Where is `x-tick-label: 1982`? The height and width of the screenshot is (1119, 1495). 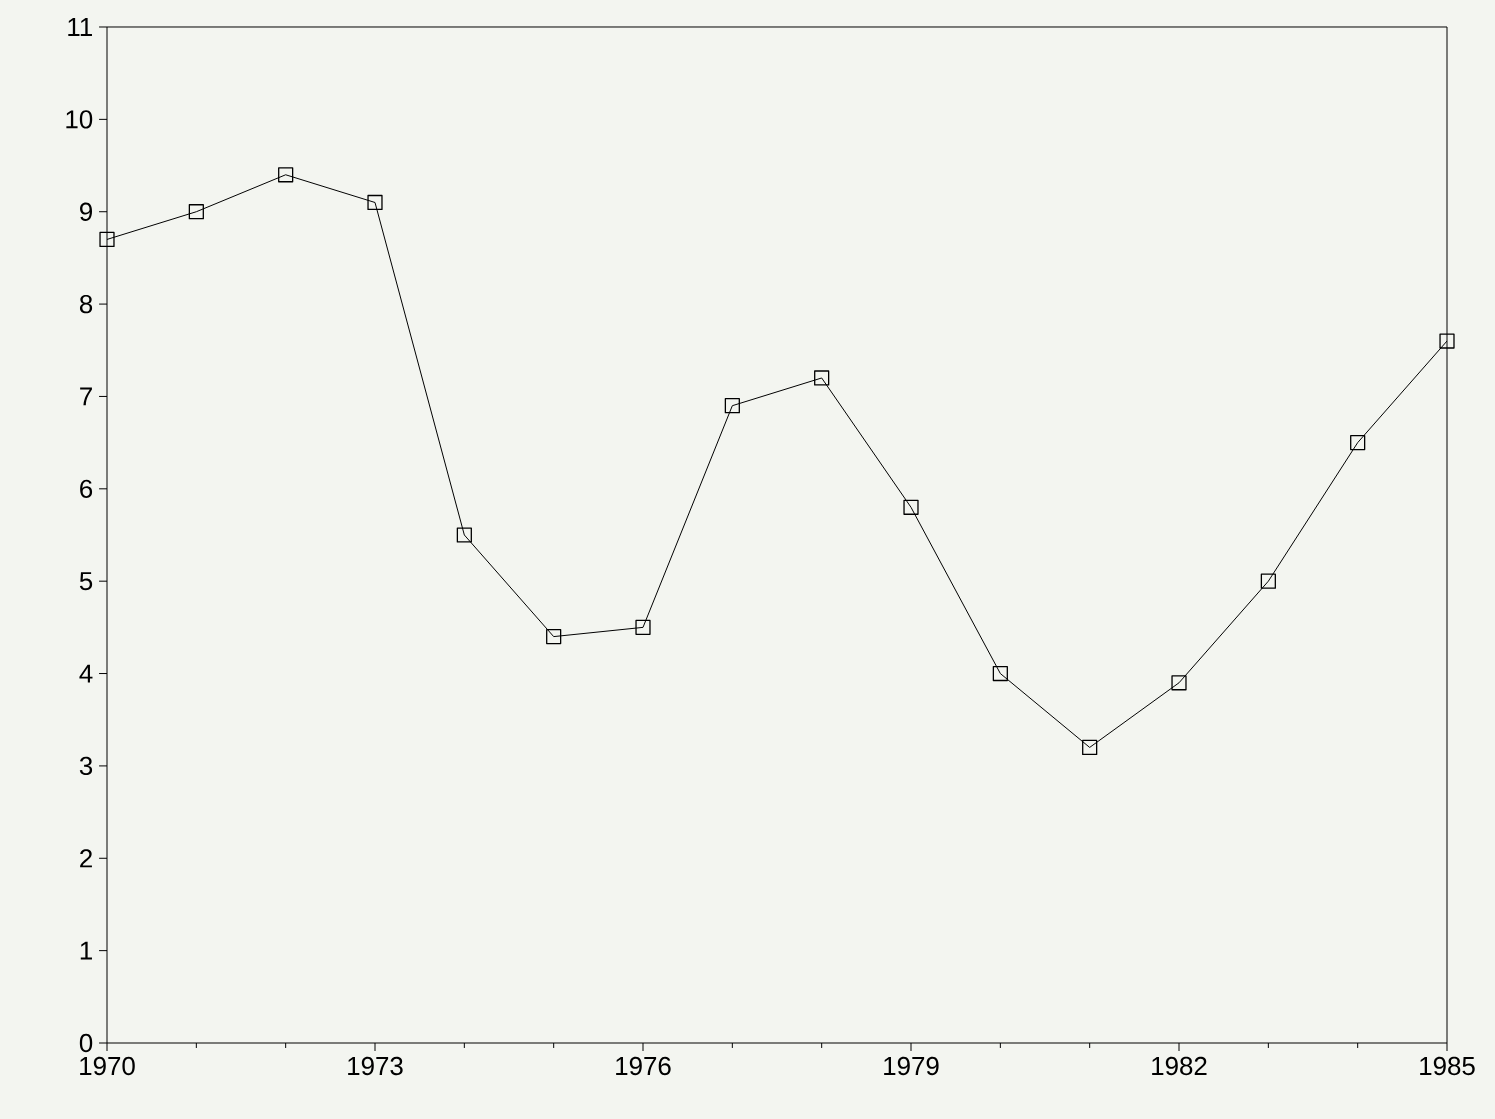 x-tick-label: 1982 is located at coordinates (1179, 1066).